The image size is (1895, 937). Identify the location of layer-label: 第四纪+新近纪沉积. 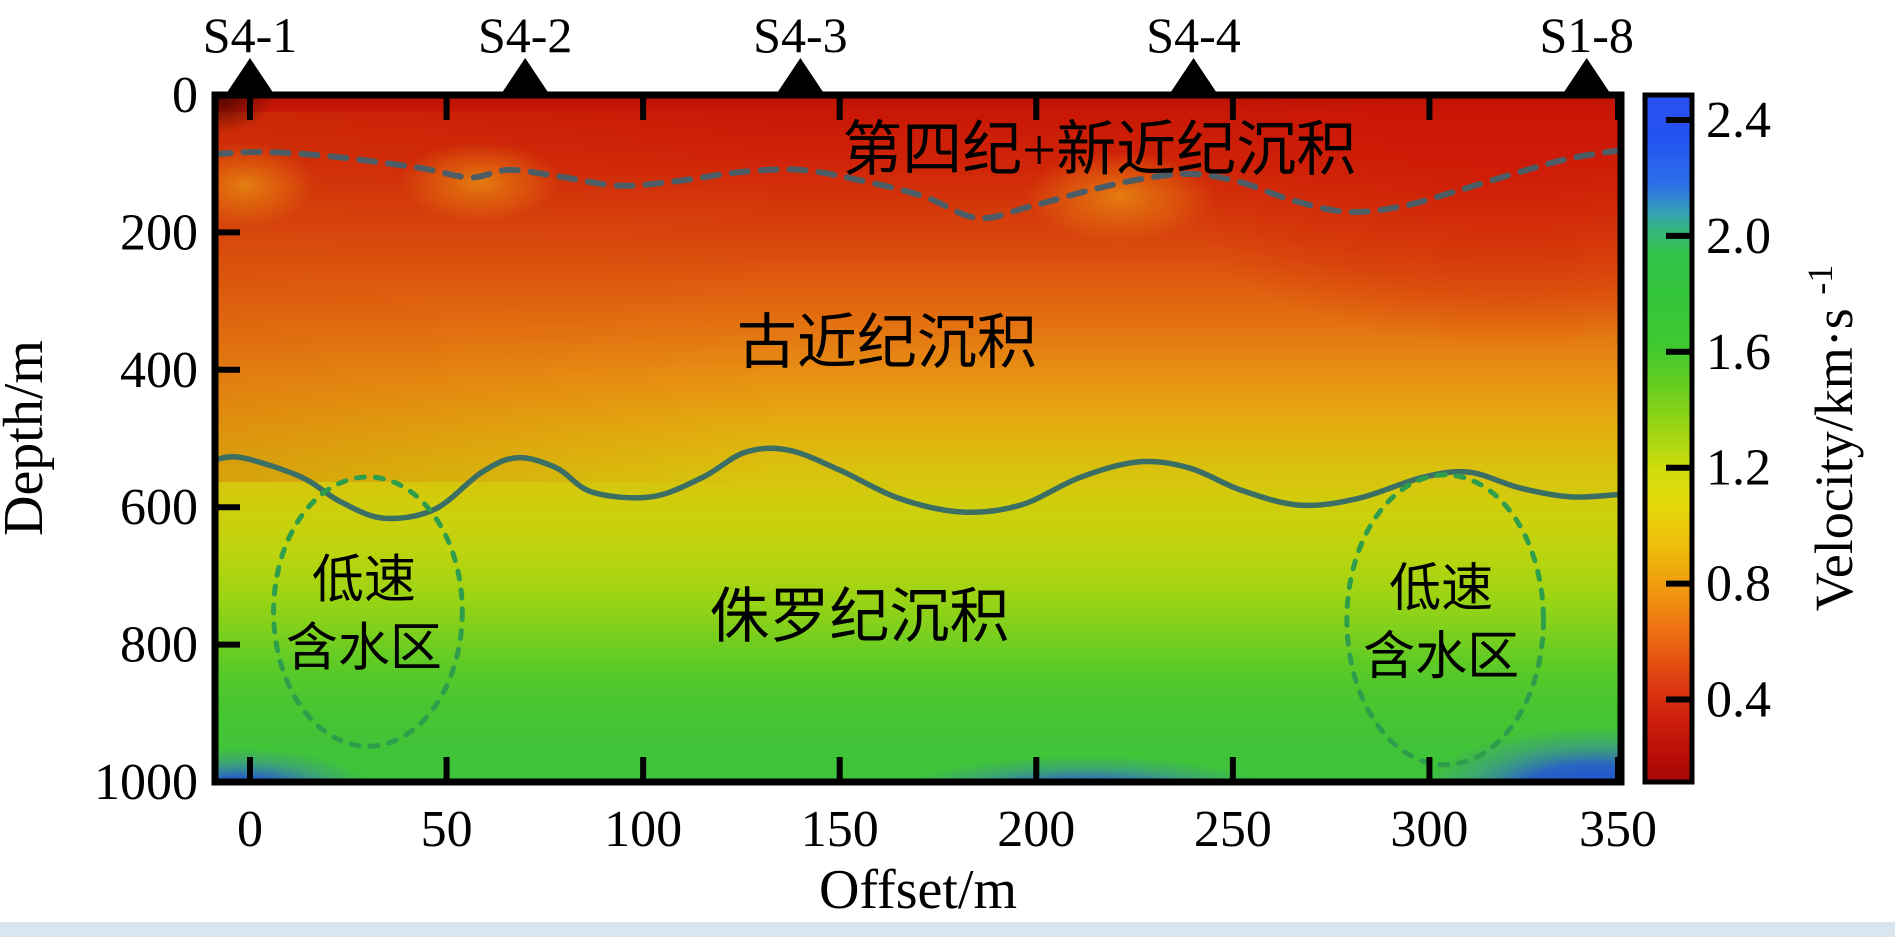
(1099, 150).